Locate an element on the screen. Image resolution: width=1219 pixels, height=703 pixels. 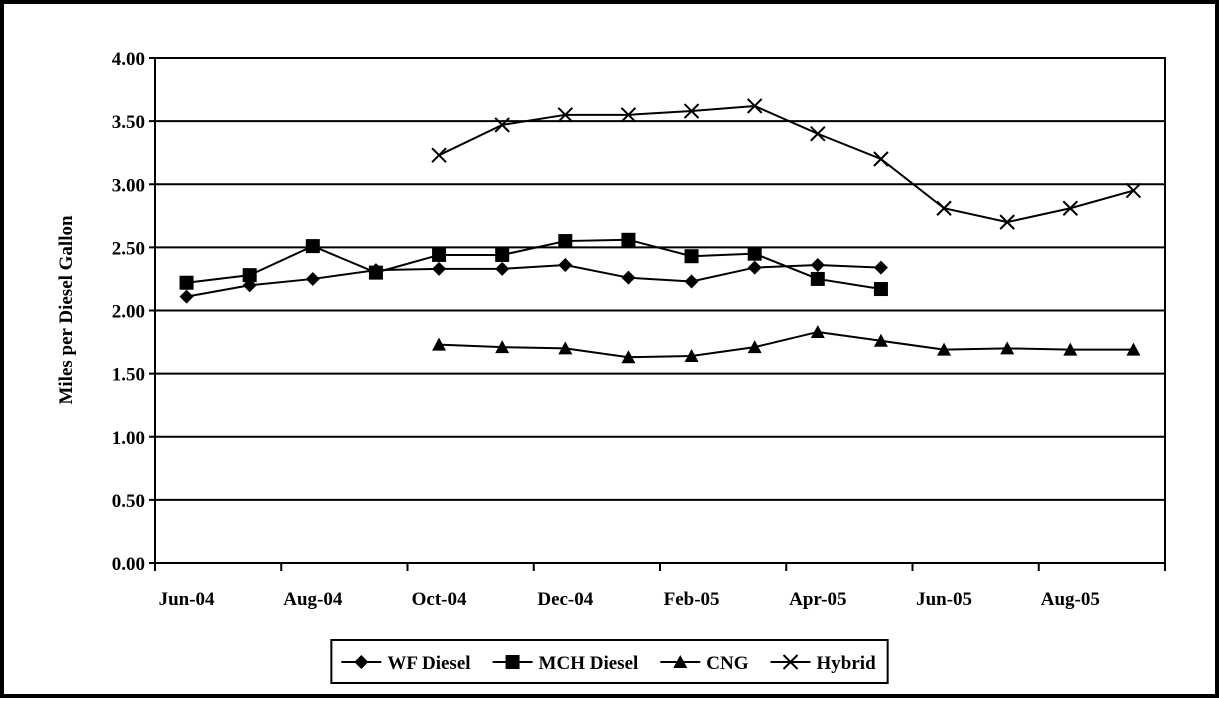
legend-item: MCH Diesel is located at coordinates (565, 663).